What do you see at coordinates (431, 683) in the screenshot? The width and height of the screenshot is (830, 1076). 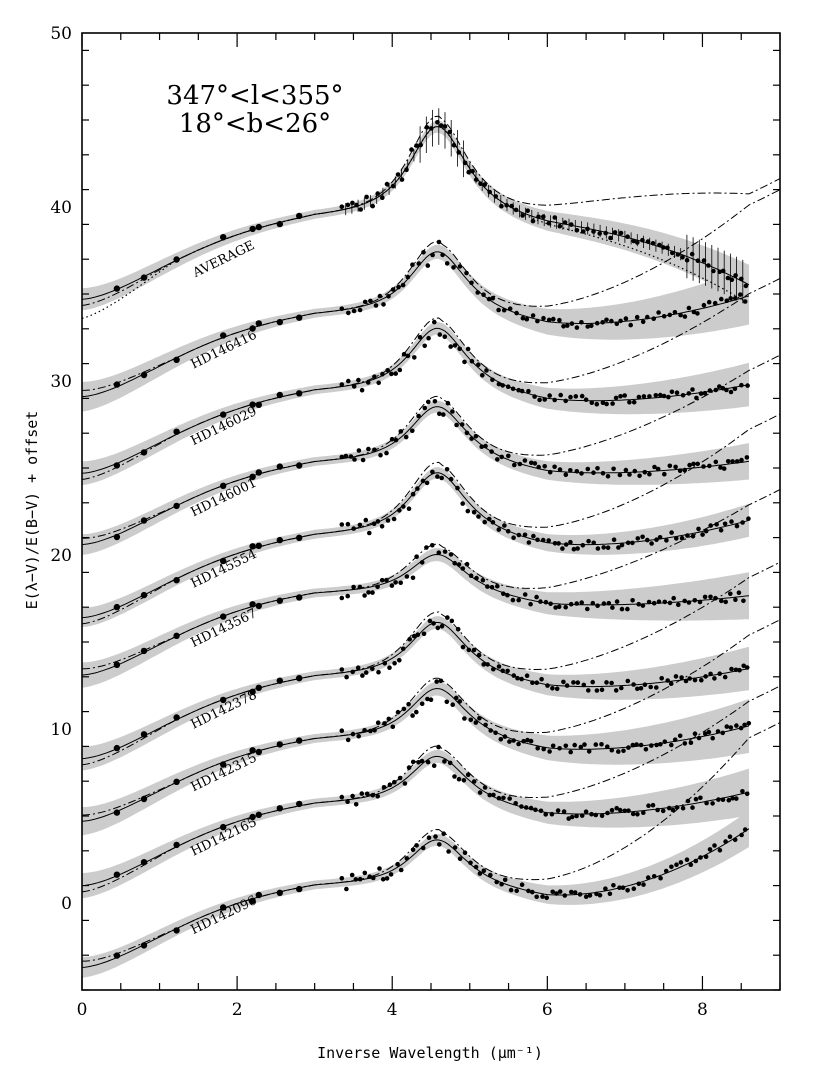 I see `points-hd142378` at bounding box center [431, 683].